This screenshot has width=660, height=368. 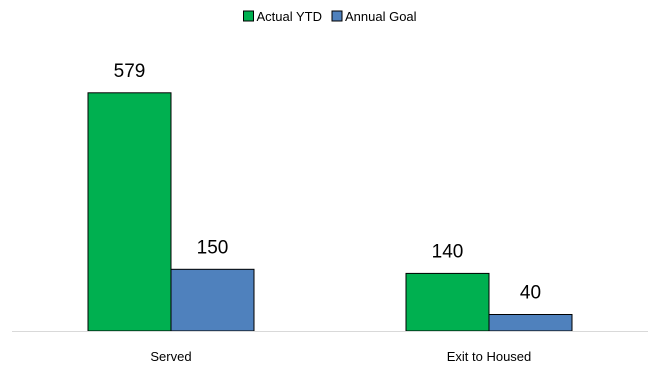 What do you see at coordinates (130, 71) in the screenshot?
I see `data-label-actual-ytd-served: 579` at bounding box center [130, 71].